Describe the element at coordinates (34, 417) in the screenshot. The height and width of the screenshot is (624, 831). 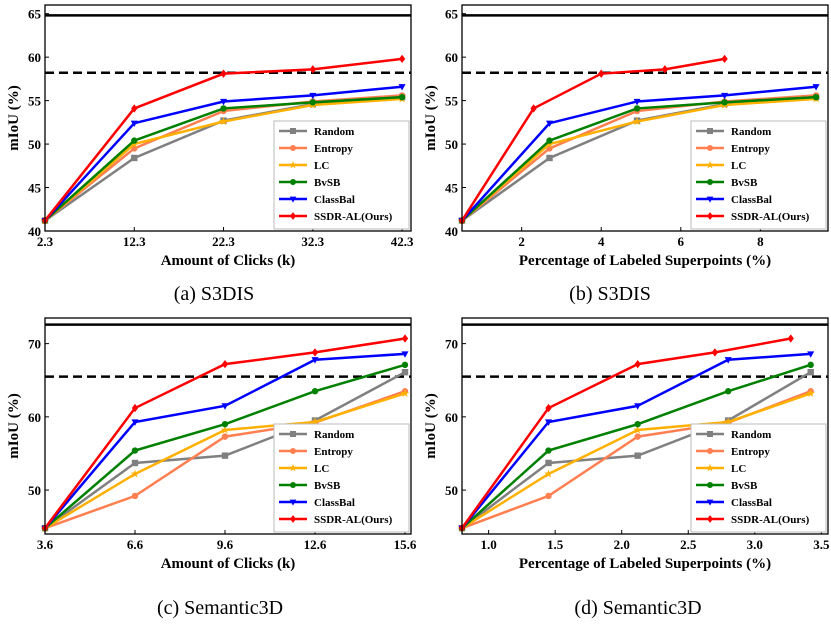
I see `panel-c-ytick-label: 60` at that location.